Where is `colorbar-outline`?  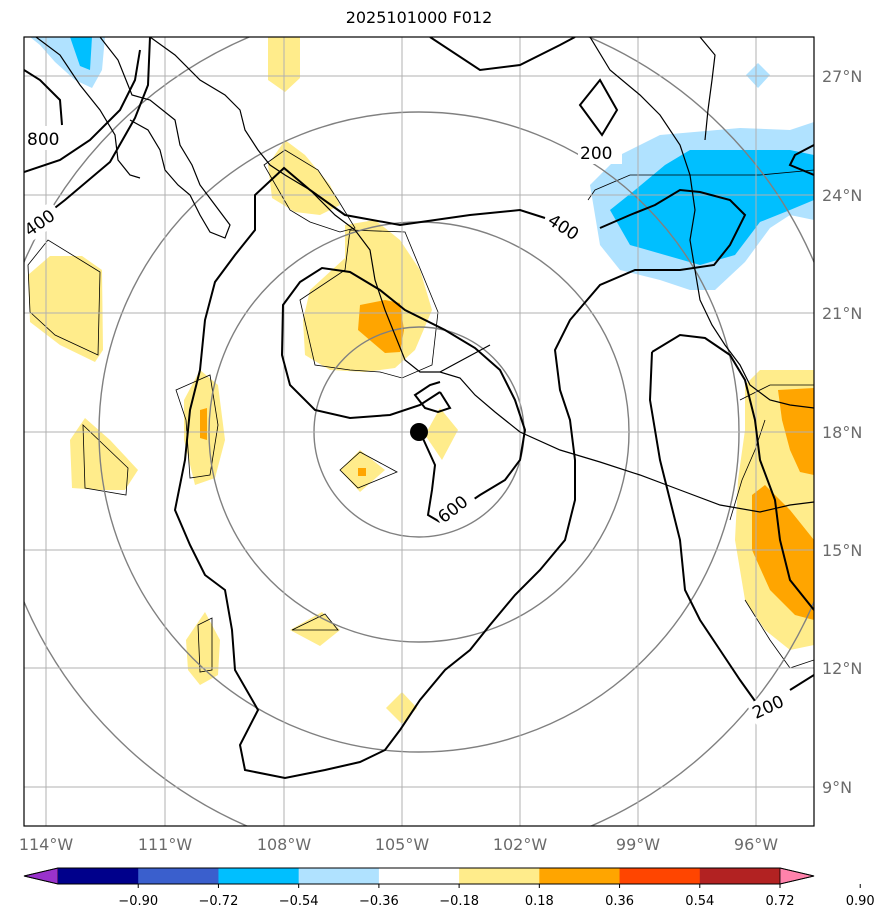
colorbar-outline is located at coordinates (419, 876).